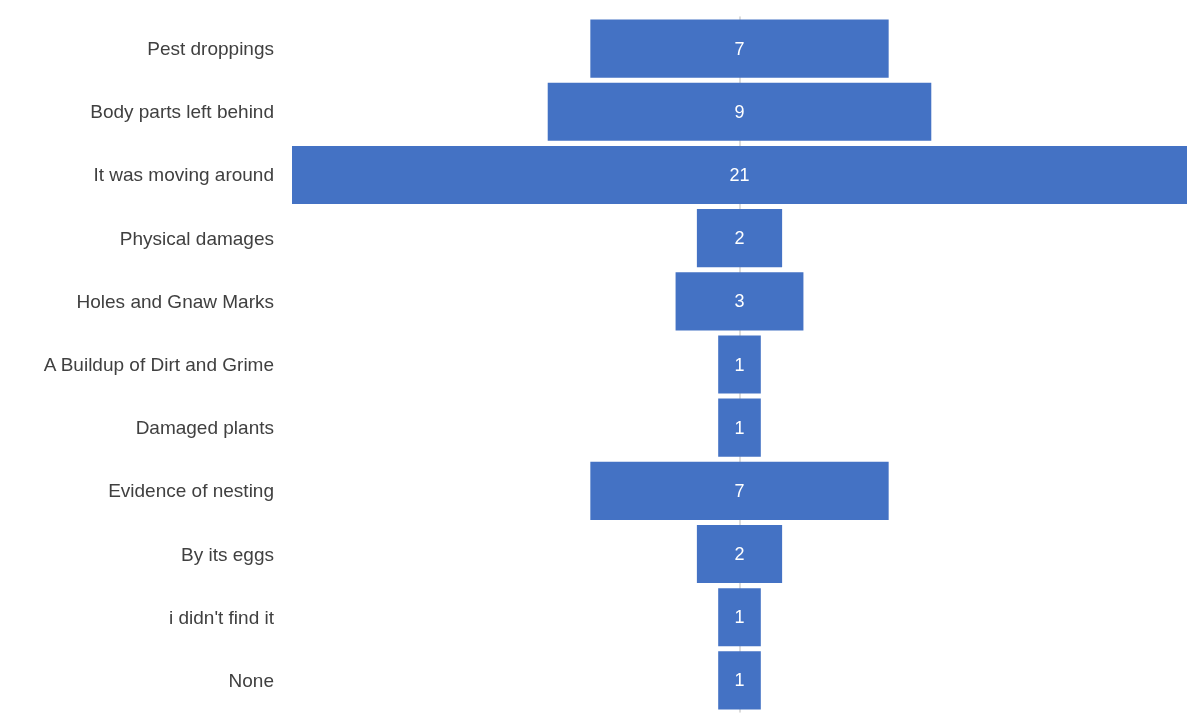 The image size is (1202, 720). Describe the element at coordinates (196, 238) in the screenshot. I see `category-label: Physical damages` at that location.